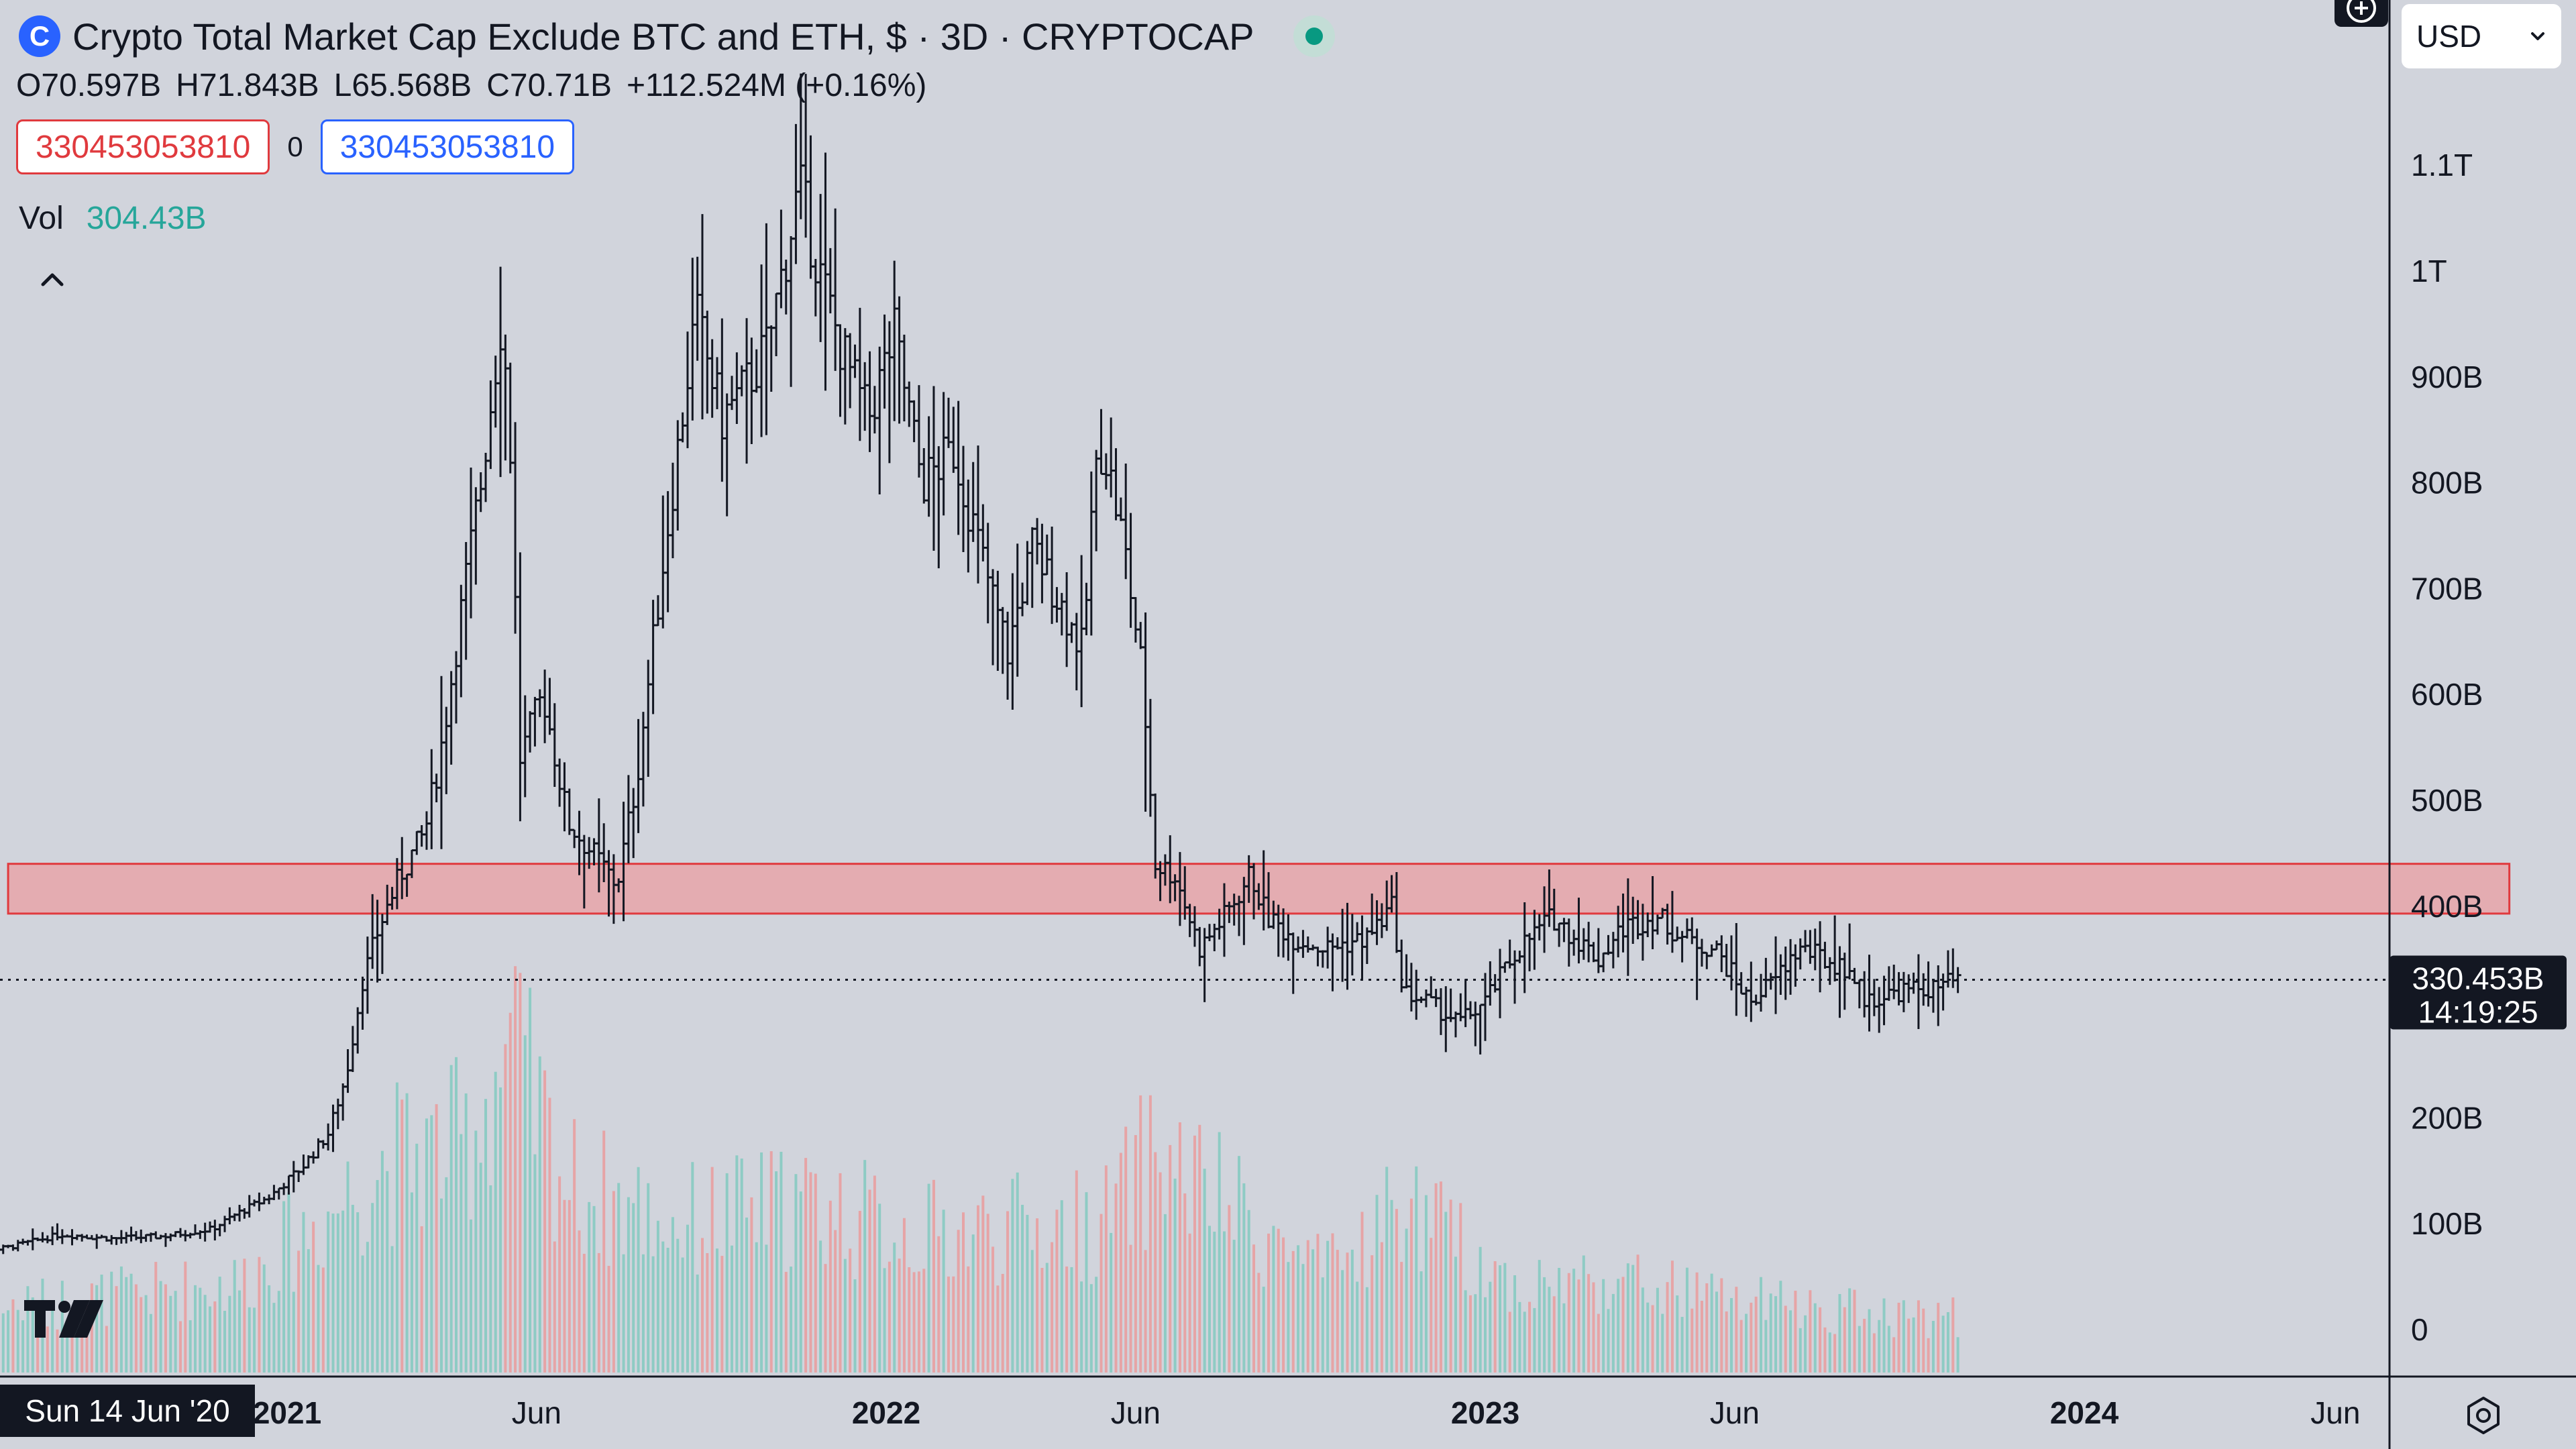 The image size is (2576, 1449). I want to click on sell-price-field: 330453053810, so click(143, 146).